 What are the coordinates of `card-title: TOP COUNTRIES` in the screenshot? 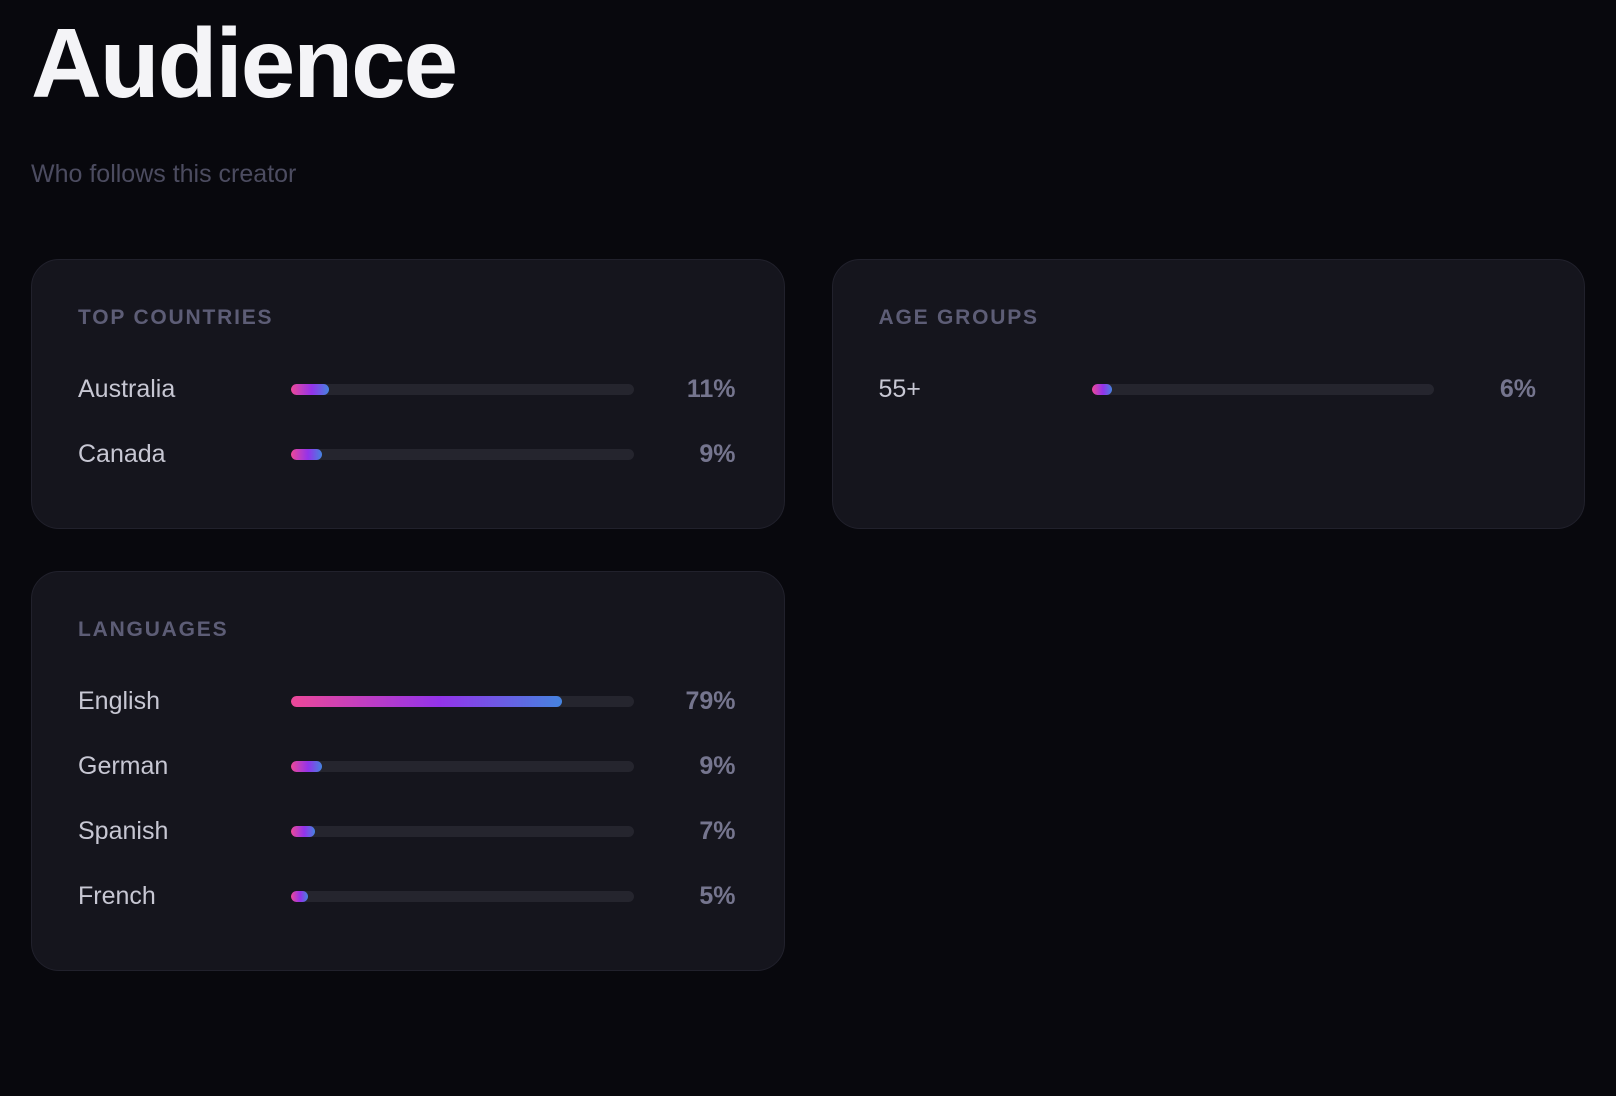 It's located at (176, 317).